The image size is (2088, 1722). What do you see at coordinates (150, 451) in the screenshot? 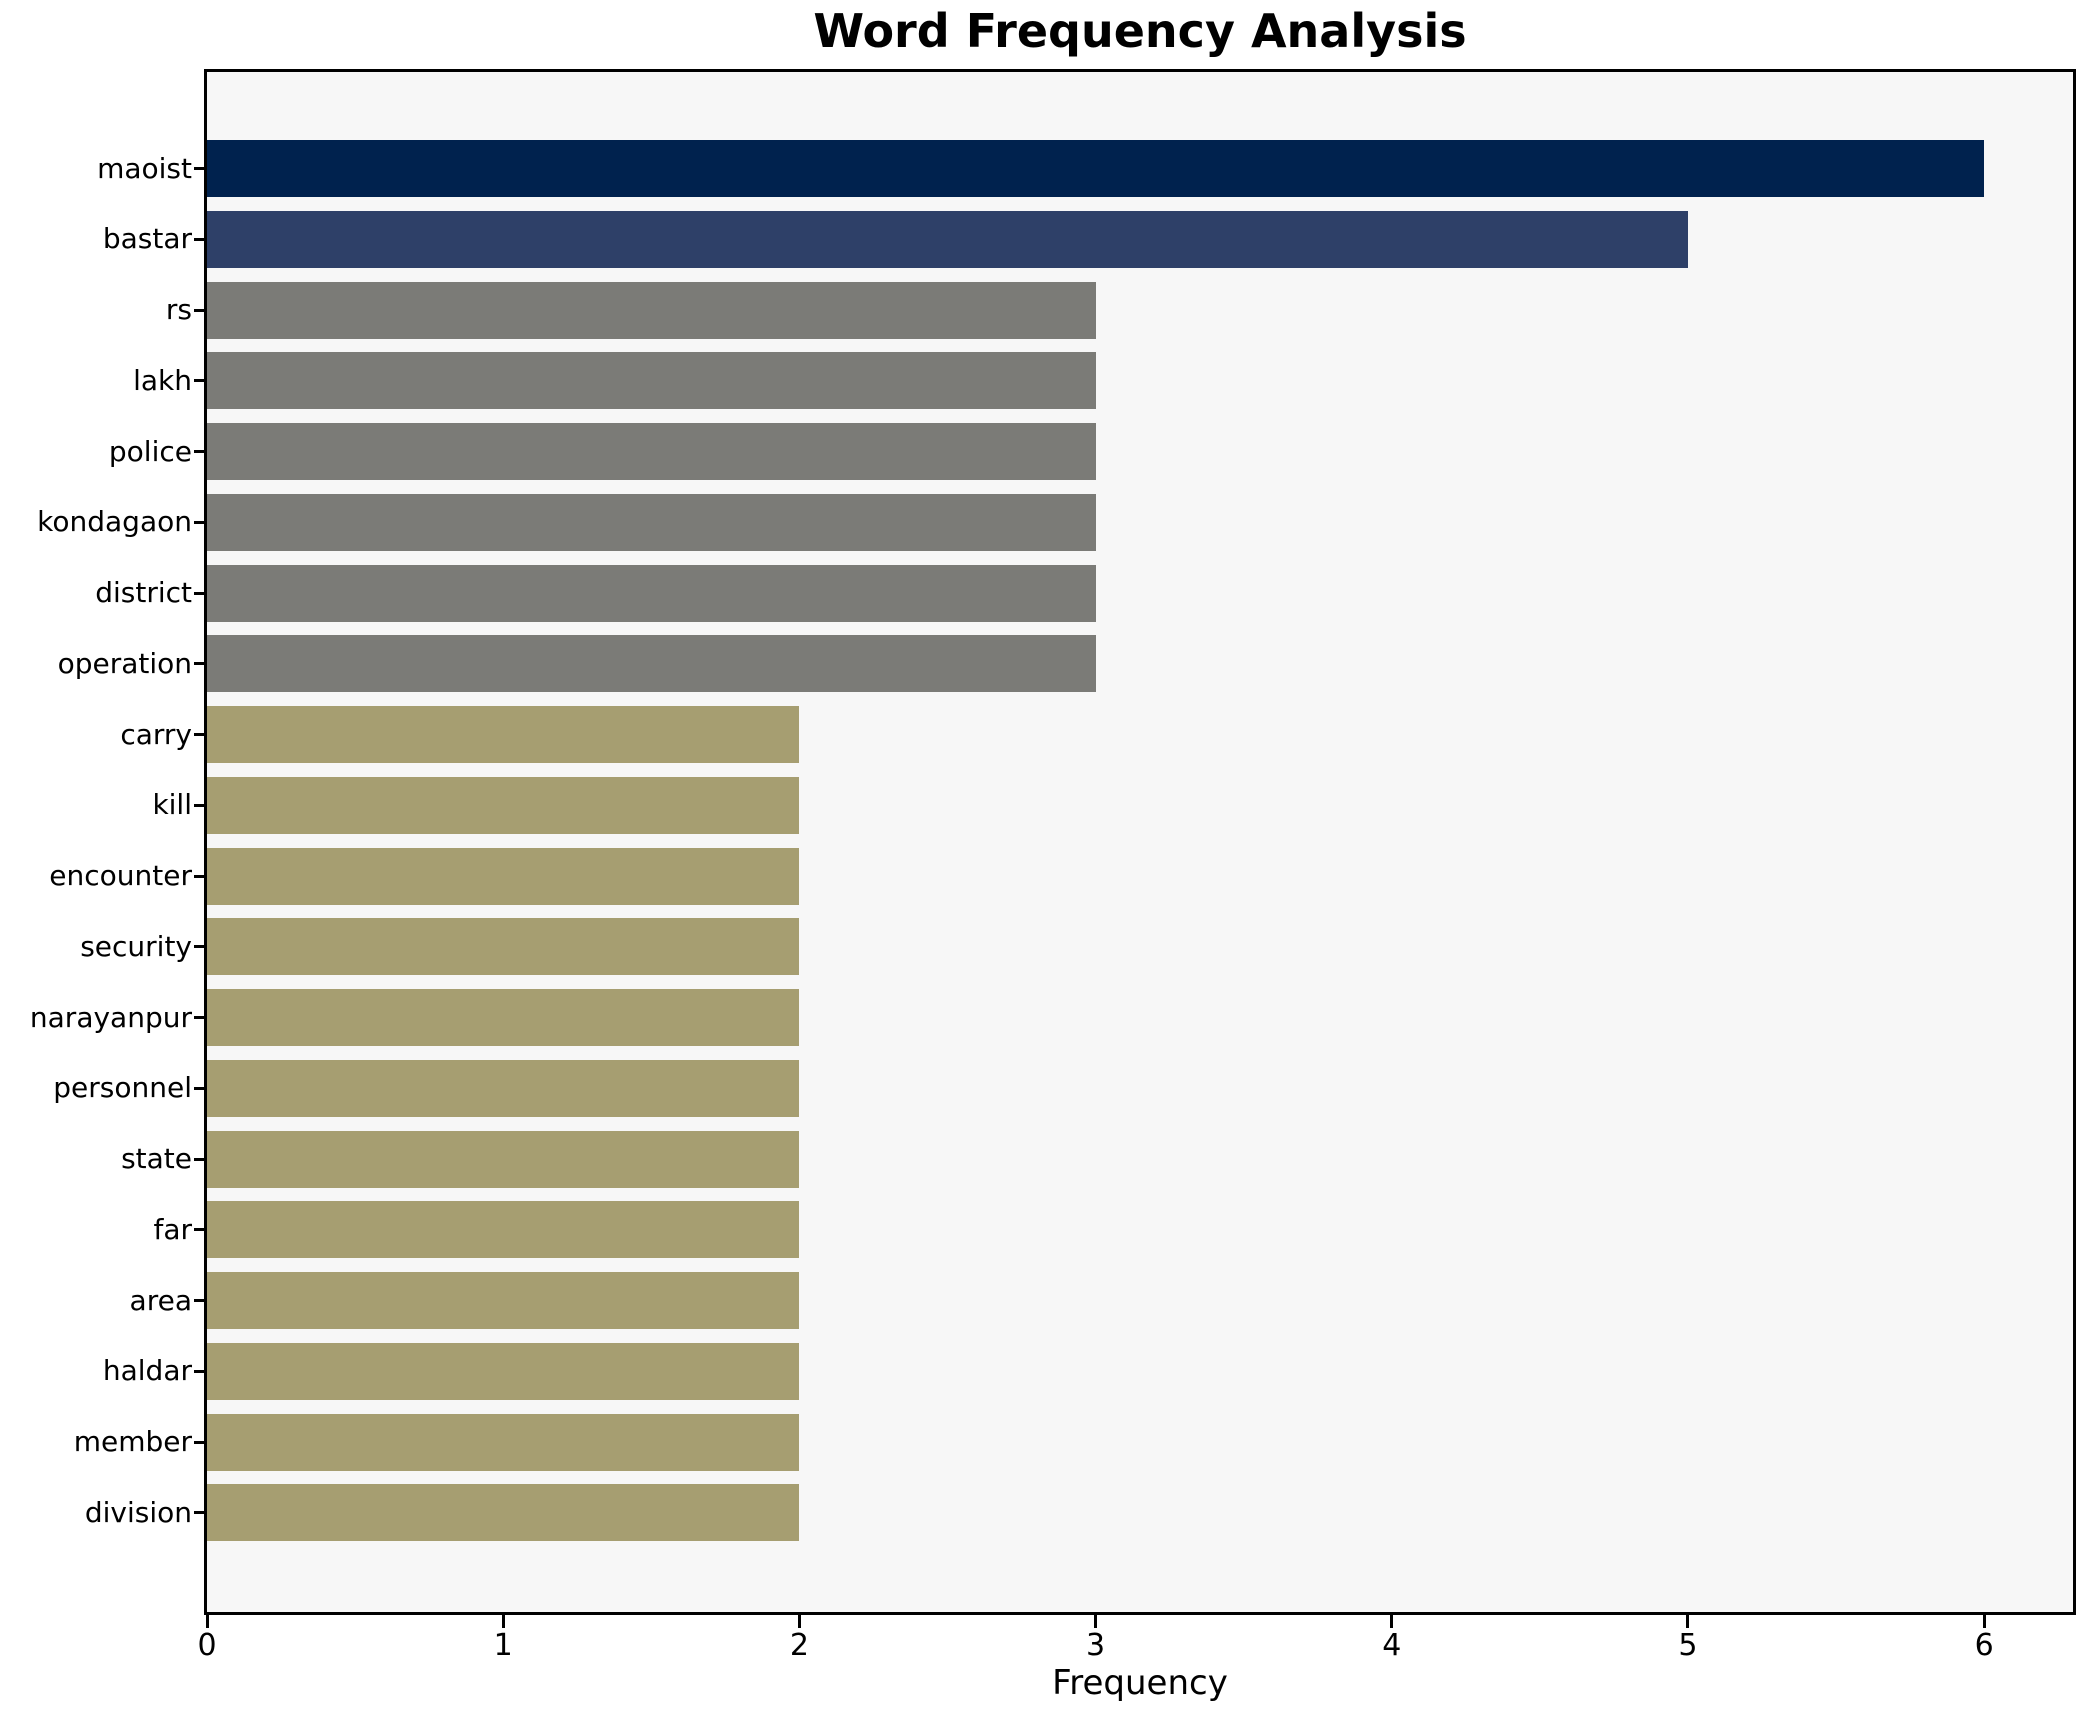
I see `ytick-label-police: police` at bounding box center [150, 451].